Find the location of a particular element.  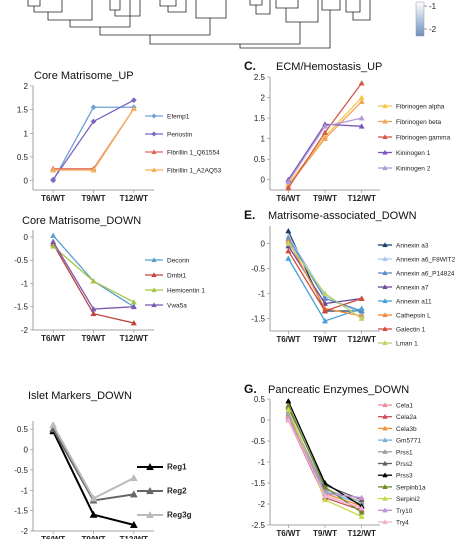

legend-entry: Dmbt1 is located at coordinates (166, 276).